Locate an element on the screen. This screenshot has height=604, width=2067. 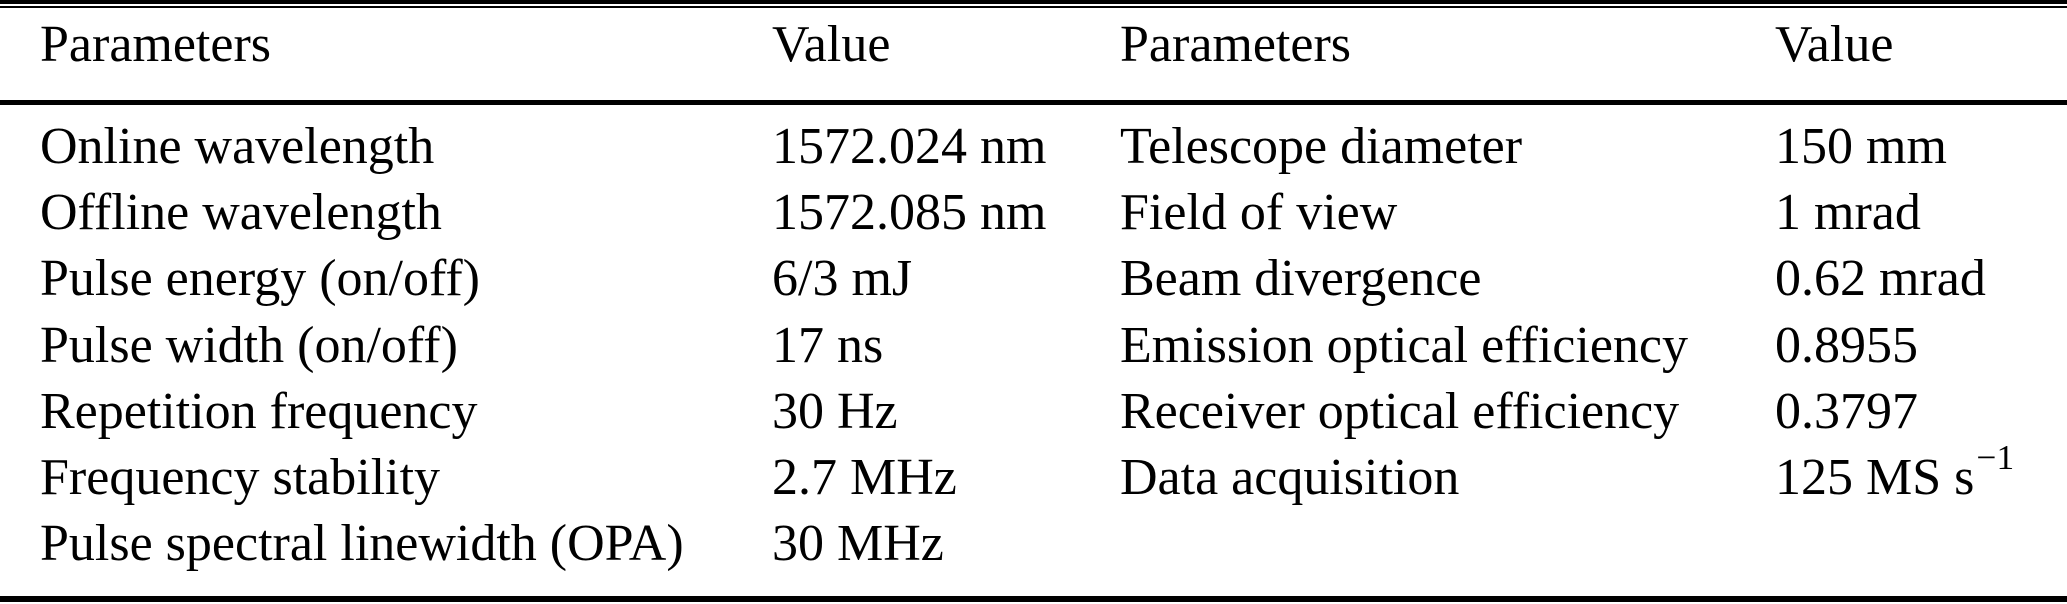
header-value-right: Value is located at coordinates (1834, 44).